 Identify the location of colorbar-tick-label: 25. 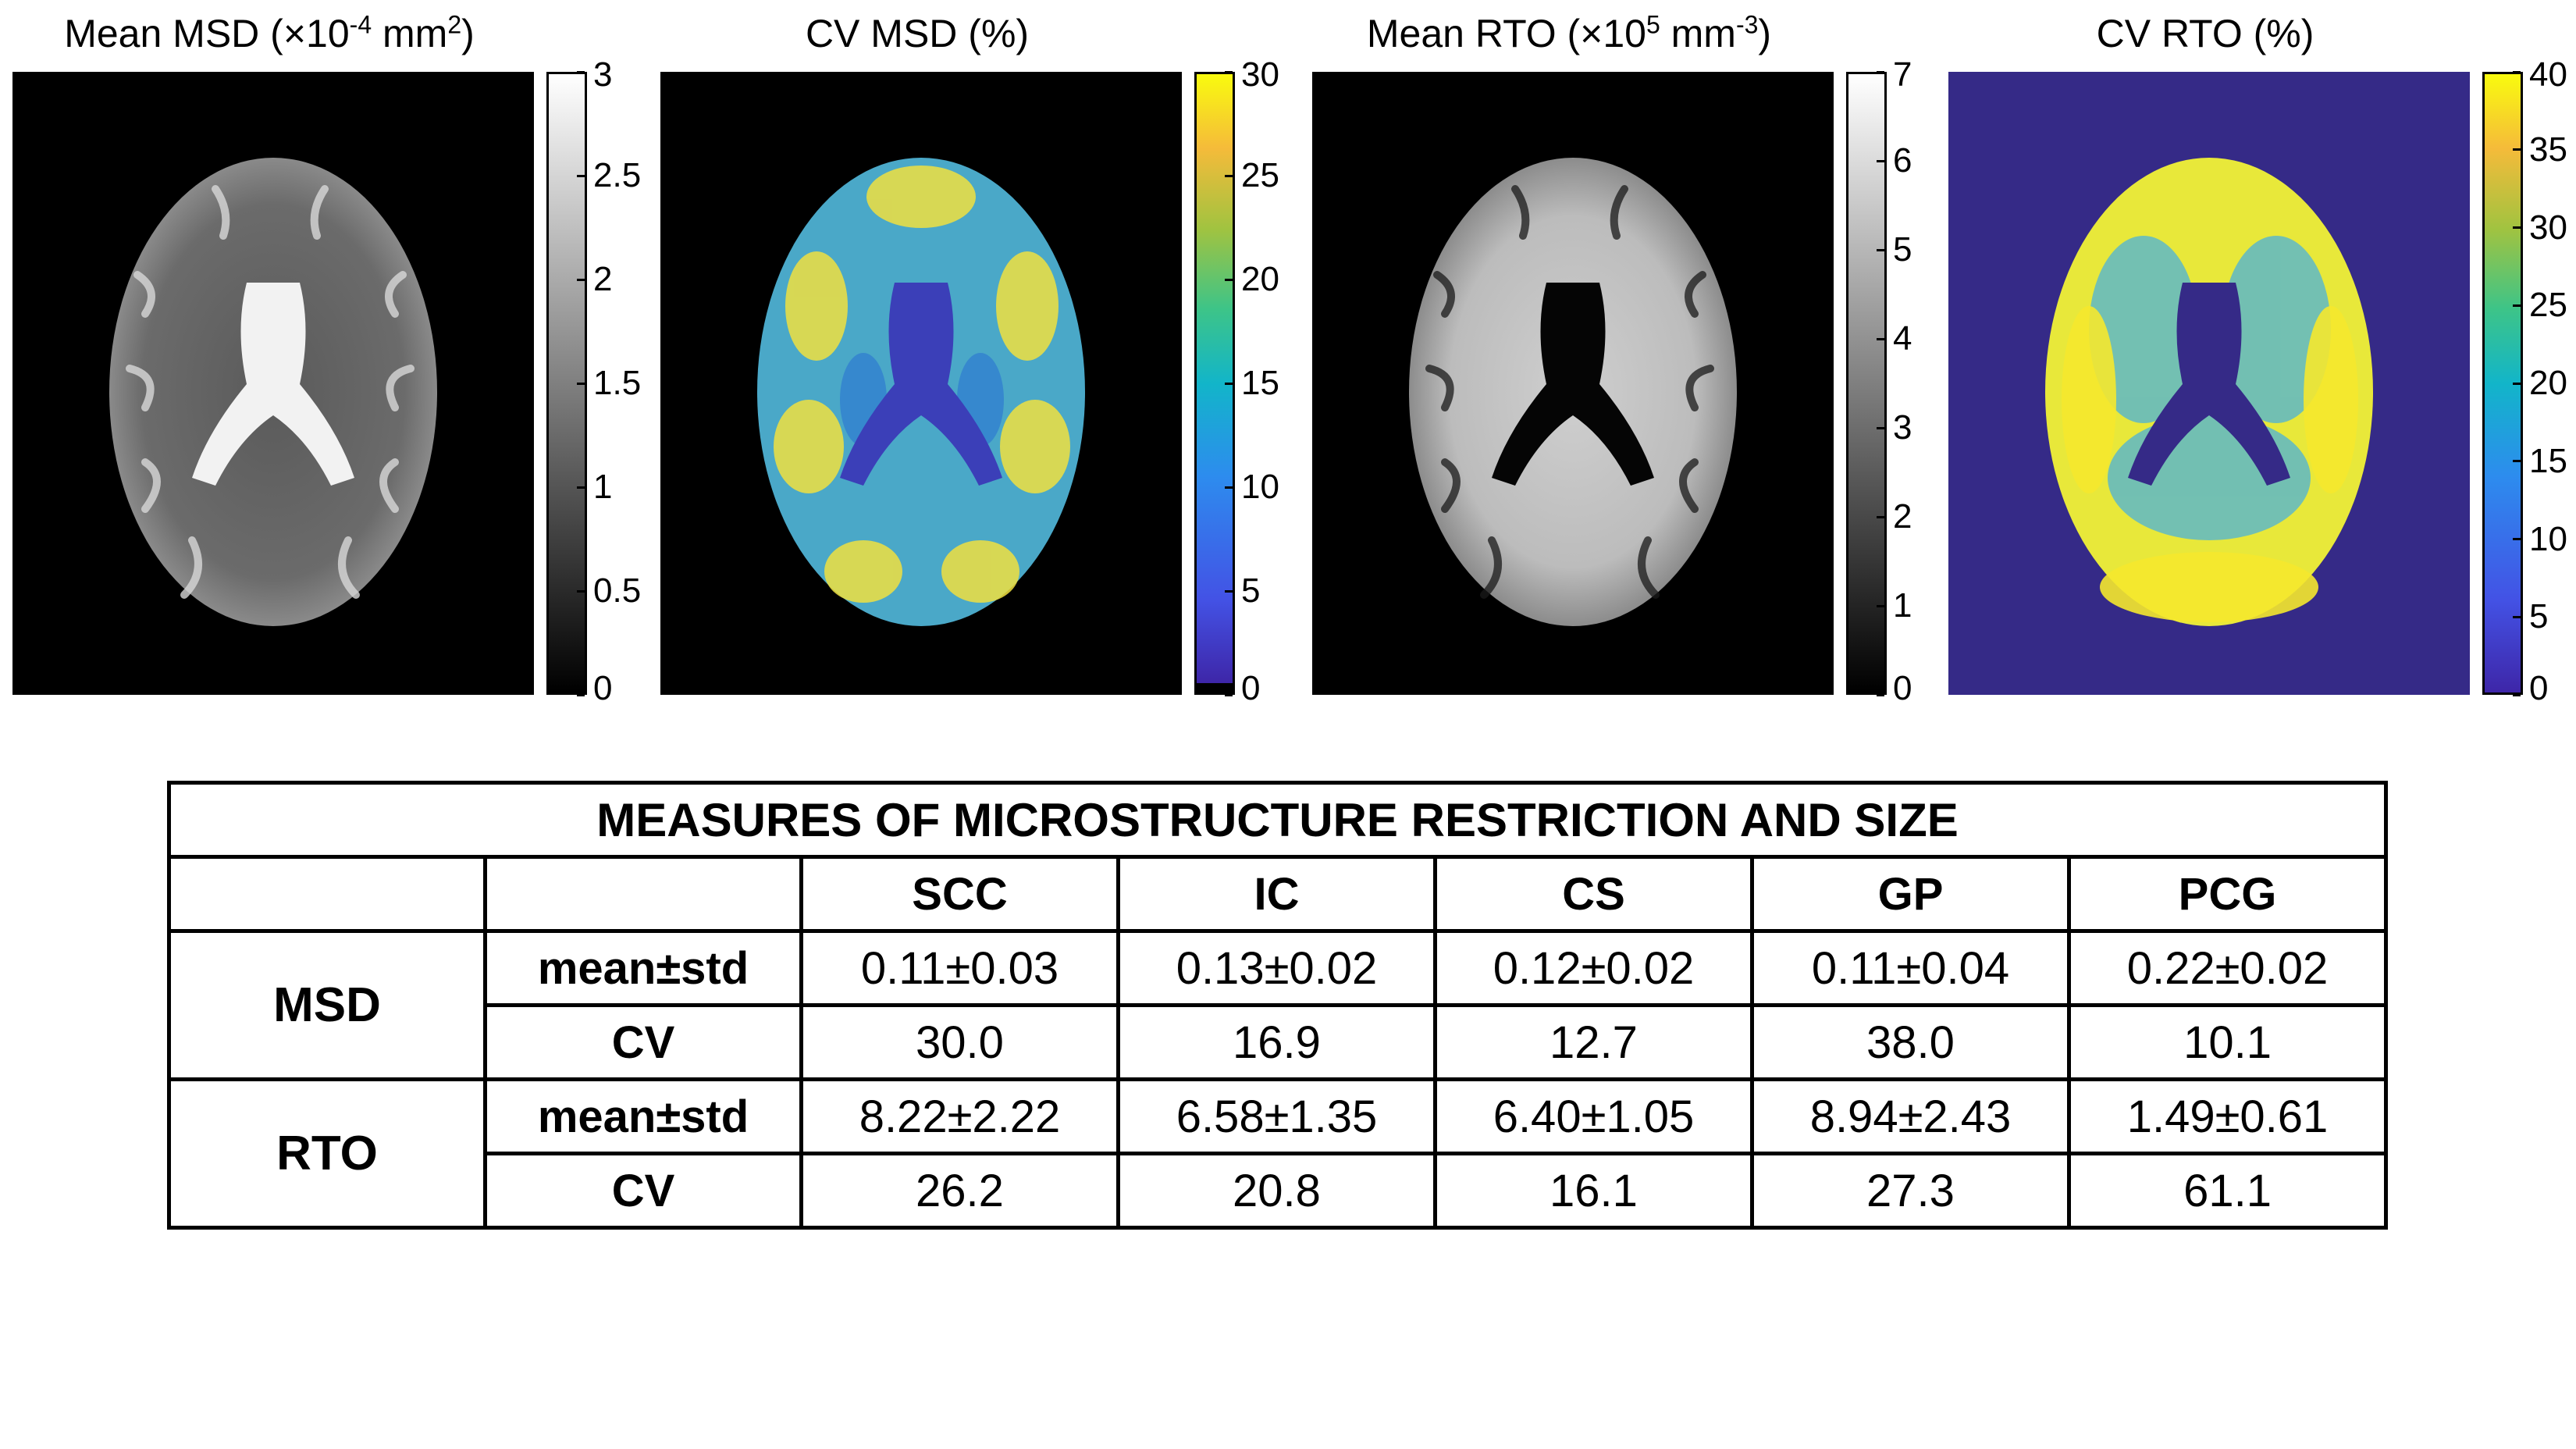
(2548, 305).